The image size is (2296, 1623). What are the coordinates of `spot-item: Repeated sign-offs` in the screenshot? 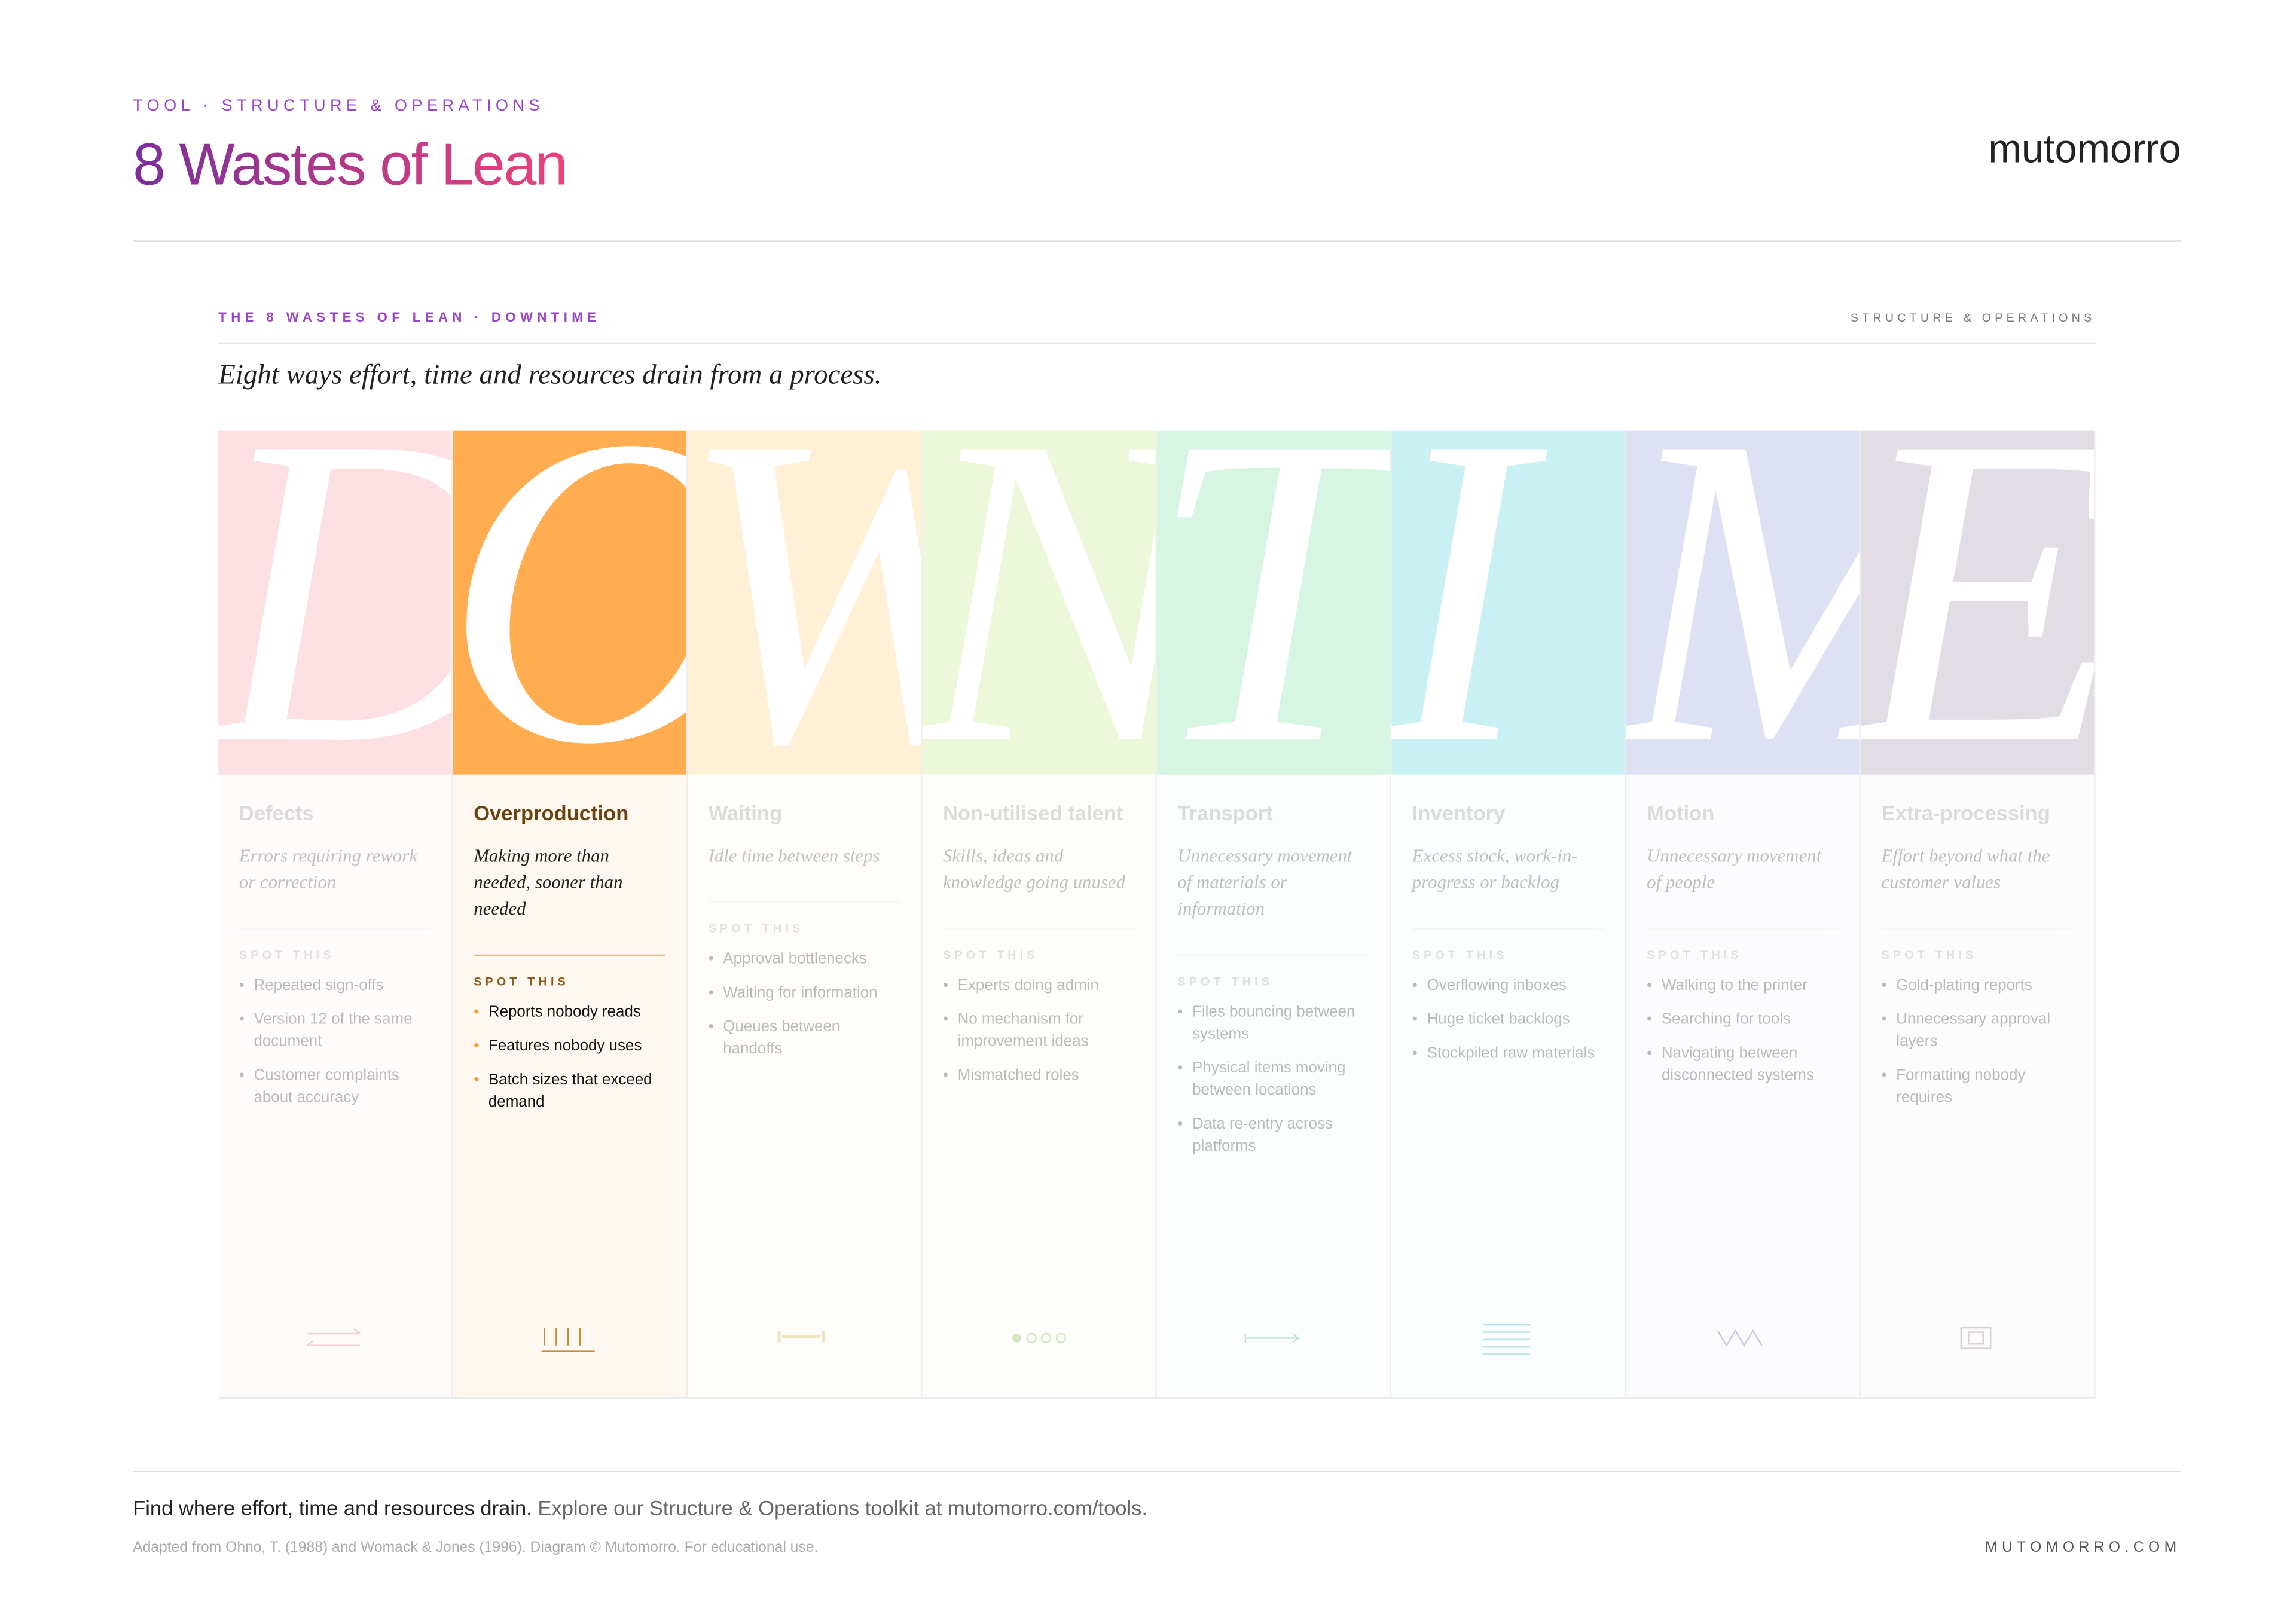 It's located at (335, 986).